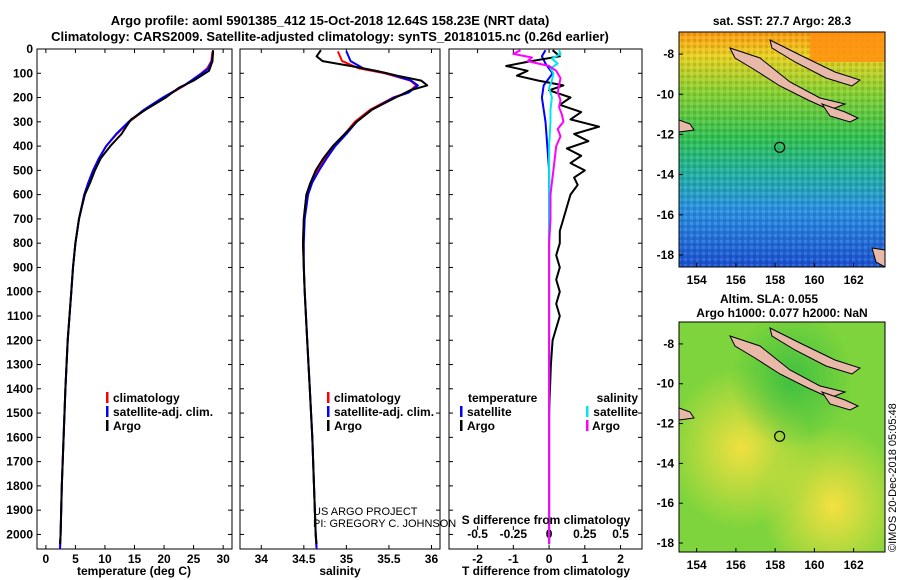  What do you see at coordinates (19, 340) in the screenshot?
I see `y-tick-label: 1200` at bounding box center [19, 340].